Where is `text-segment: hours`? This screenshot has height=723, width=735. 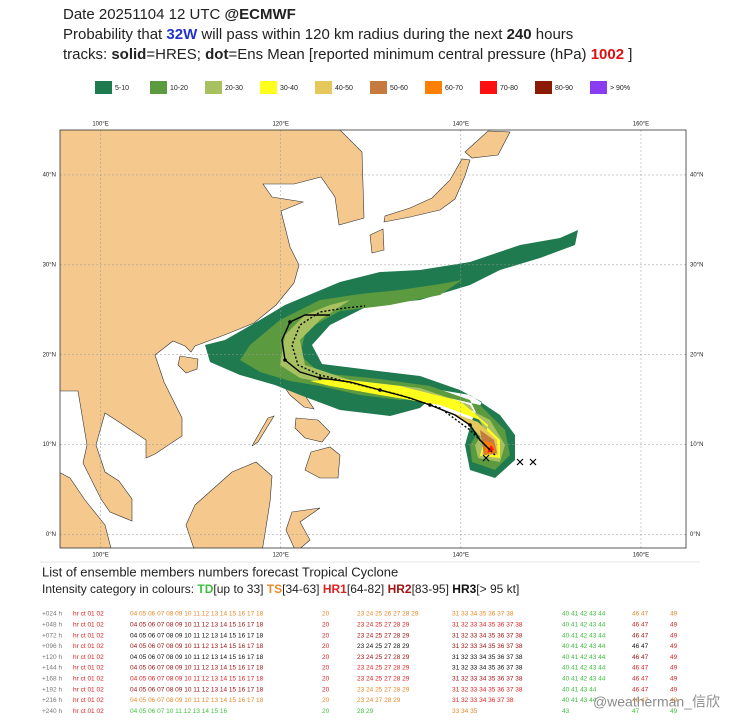 text-segment: hours is located at coordinates (553, 34).